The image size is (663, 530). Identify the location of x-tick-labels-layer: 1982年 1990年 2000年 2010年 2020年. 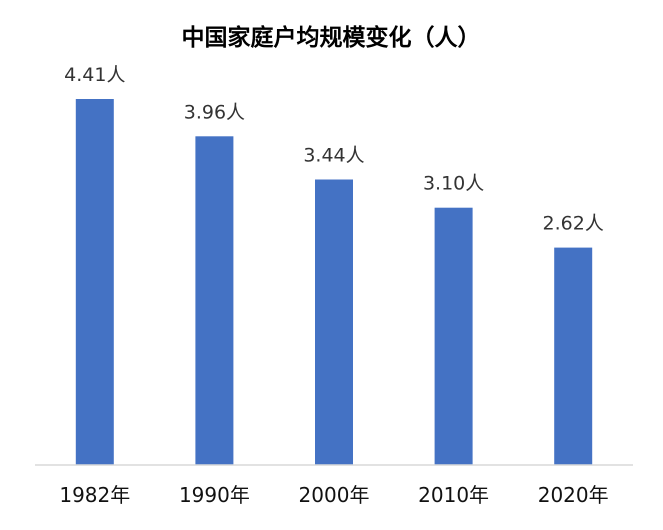
(333, 495).